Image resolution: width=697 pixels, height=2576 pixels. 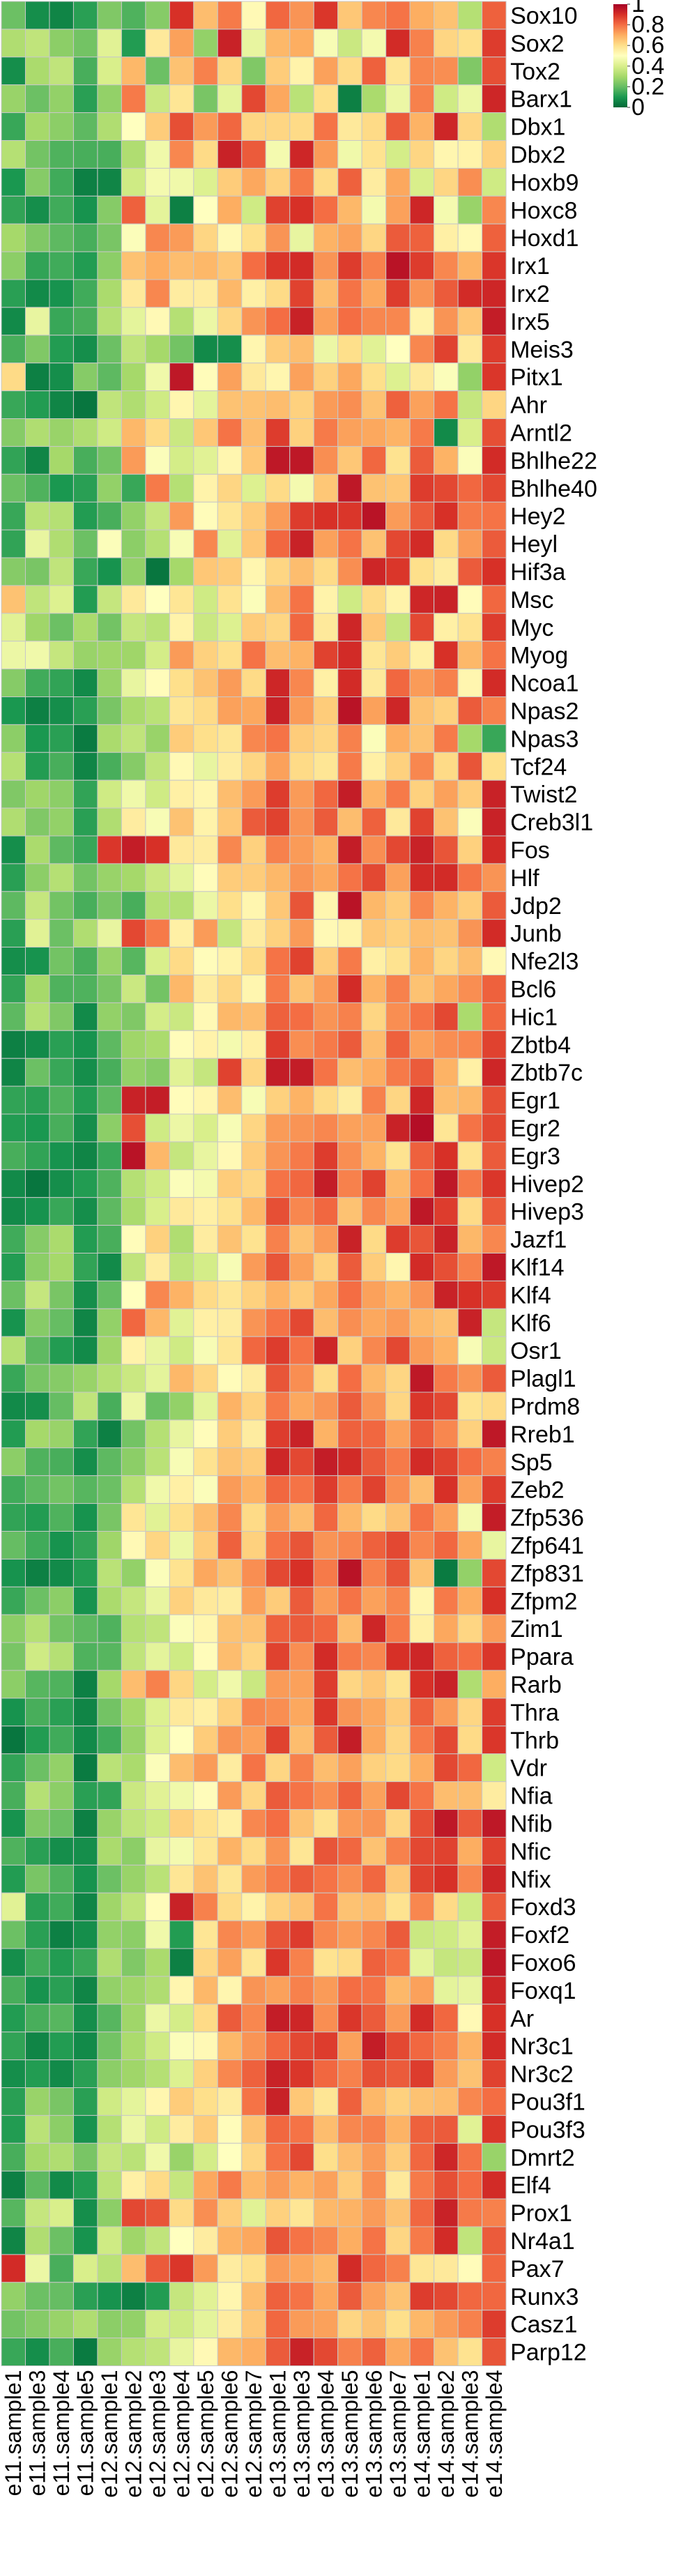 What do you see at coordinates (230, 2434) in the screenshot?
I see `column-label: e12.sample6` at bounding box center [230, 2434].